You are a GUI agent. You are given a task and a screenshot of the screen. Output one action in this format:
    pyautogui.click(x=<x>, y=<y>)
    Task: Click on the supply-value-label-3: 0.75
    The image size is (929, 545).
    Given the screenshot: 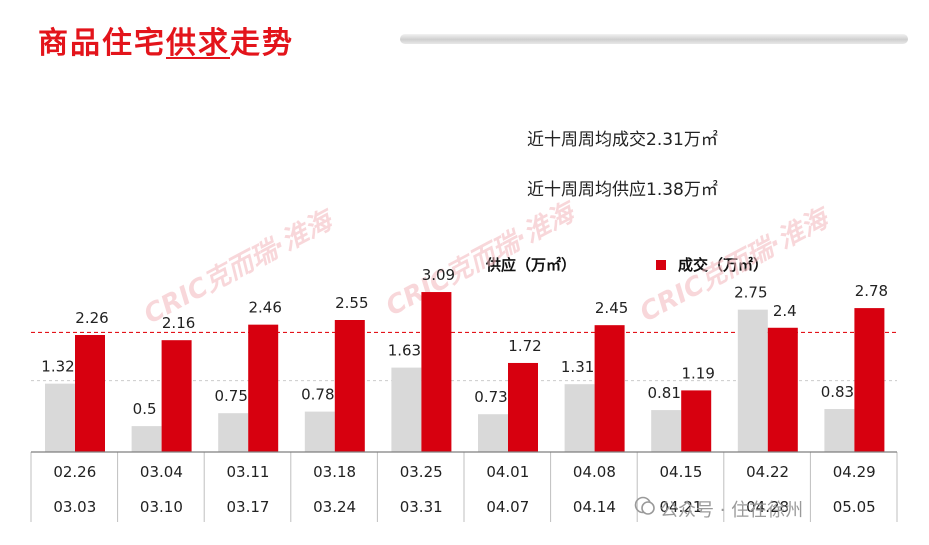 What is the action you would take?
    pyautogui.click(x=230, y=396)
    